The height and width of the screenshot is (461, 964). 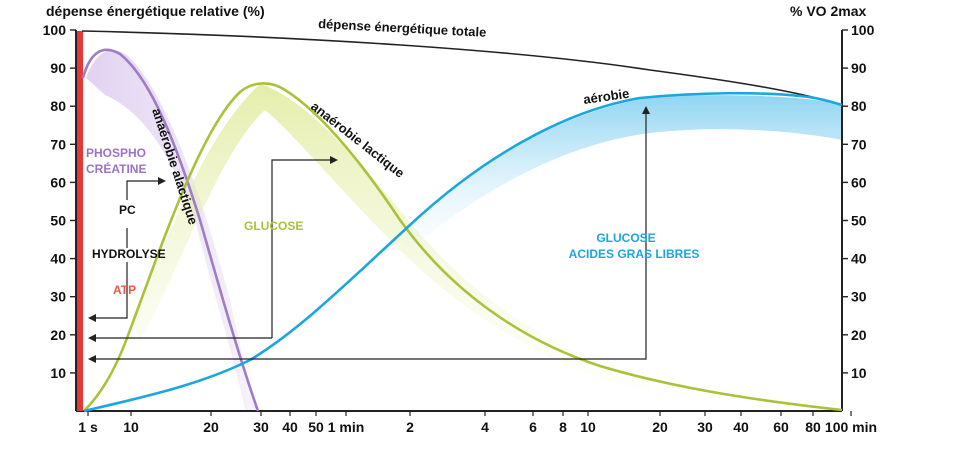 What do you see at coordinates (155, 11) in the screenshot?
I see `left-axis-title: dépense énergétique relative (%)` at bounding box center [155, 11].